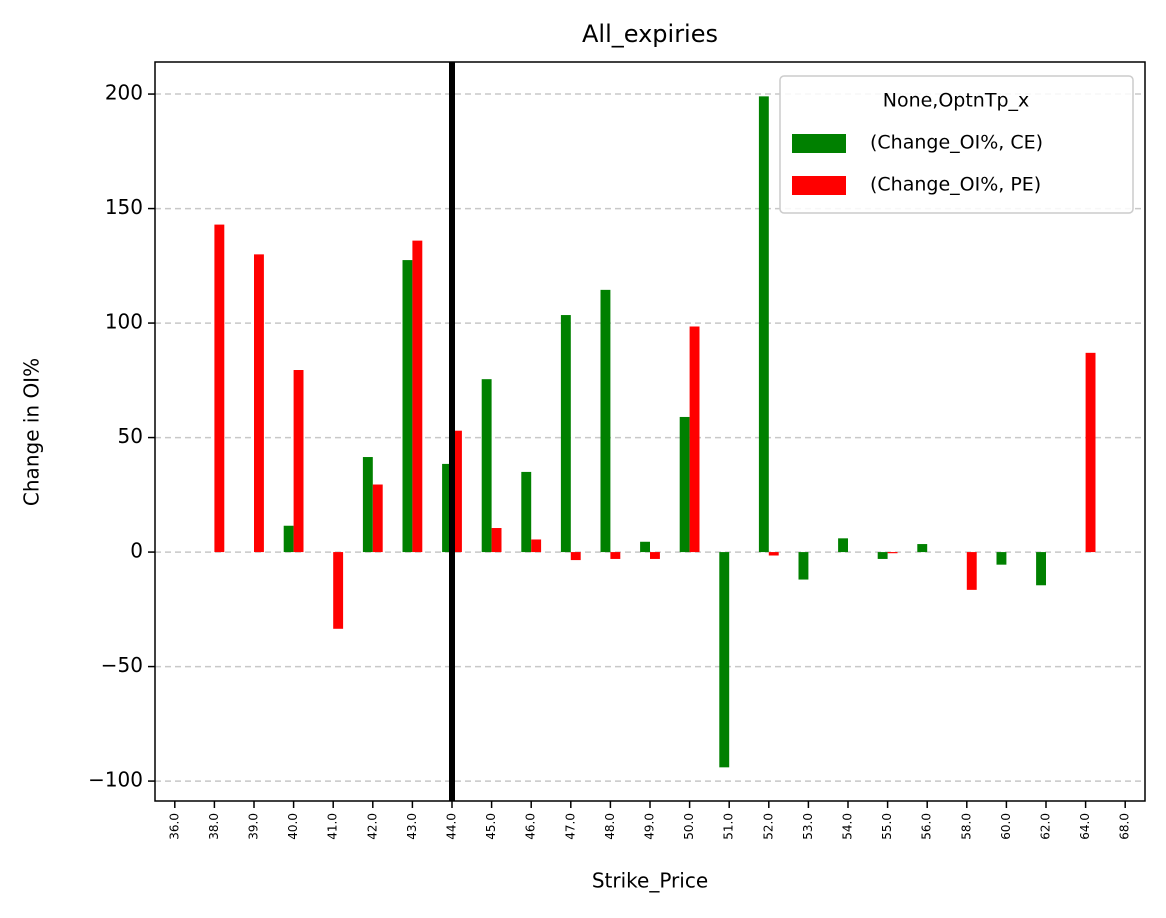 The image size is (1166, 918). I want to click on y-tick-label: 200, so click(124, 93).